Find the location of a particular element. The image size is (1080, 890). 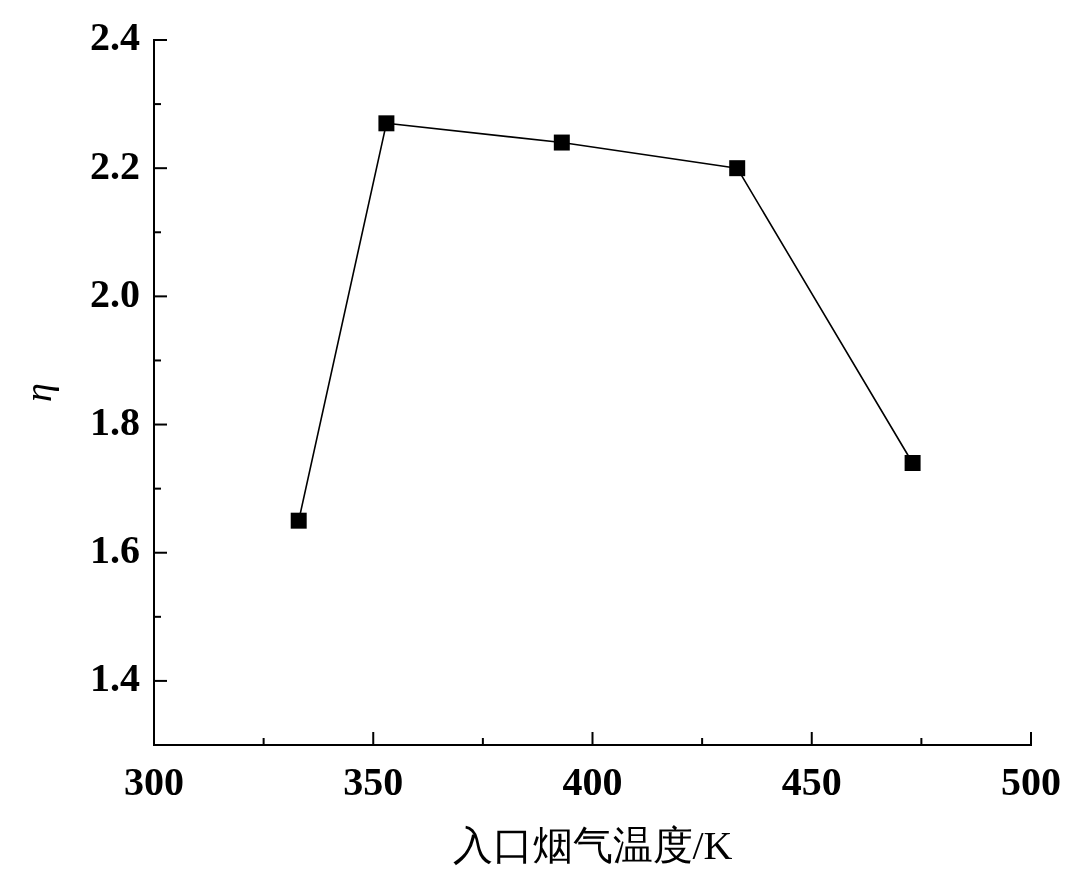

y-tick-label: 2.4 is located at coordinates (115, 37).